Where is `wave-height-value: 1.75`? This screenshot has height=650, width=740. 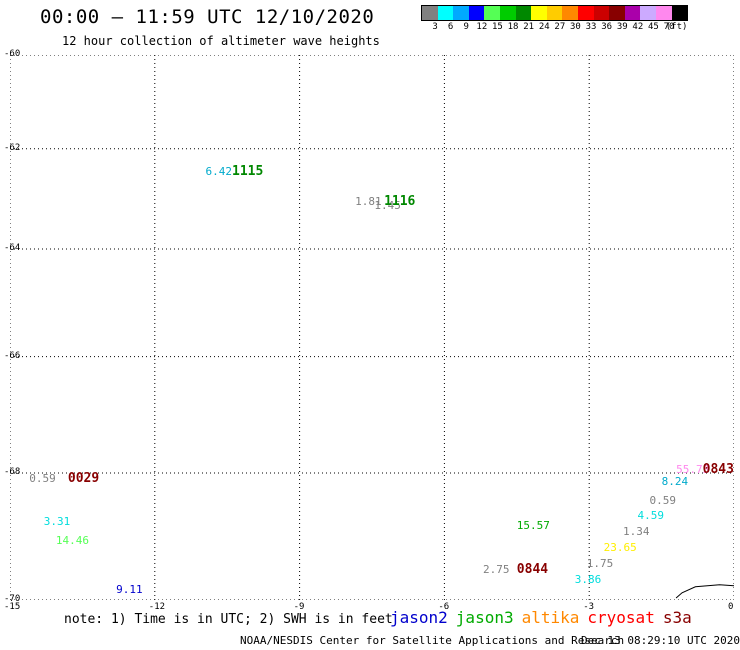 wave-height-value: 1.75 is located at coordinates (600, 563).